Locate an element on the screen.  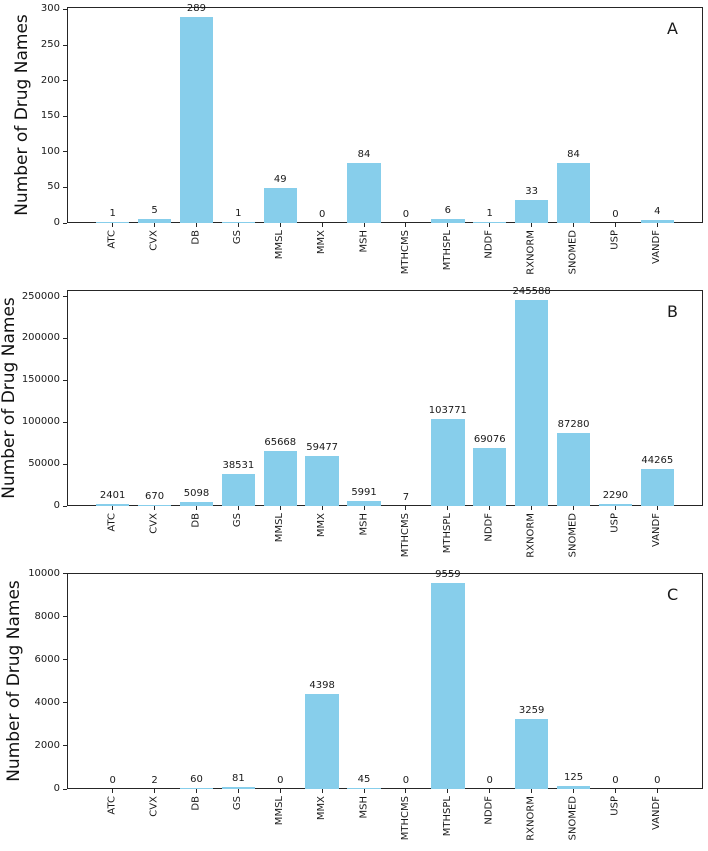
panel-letter: B is located at coordinates (672, 311).